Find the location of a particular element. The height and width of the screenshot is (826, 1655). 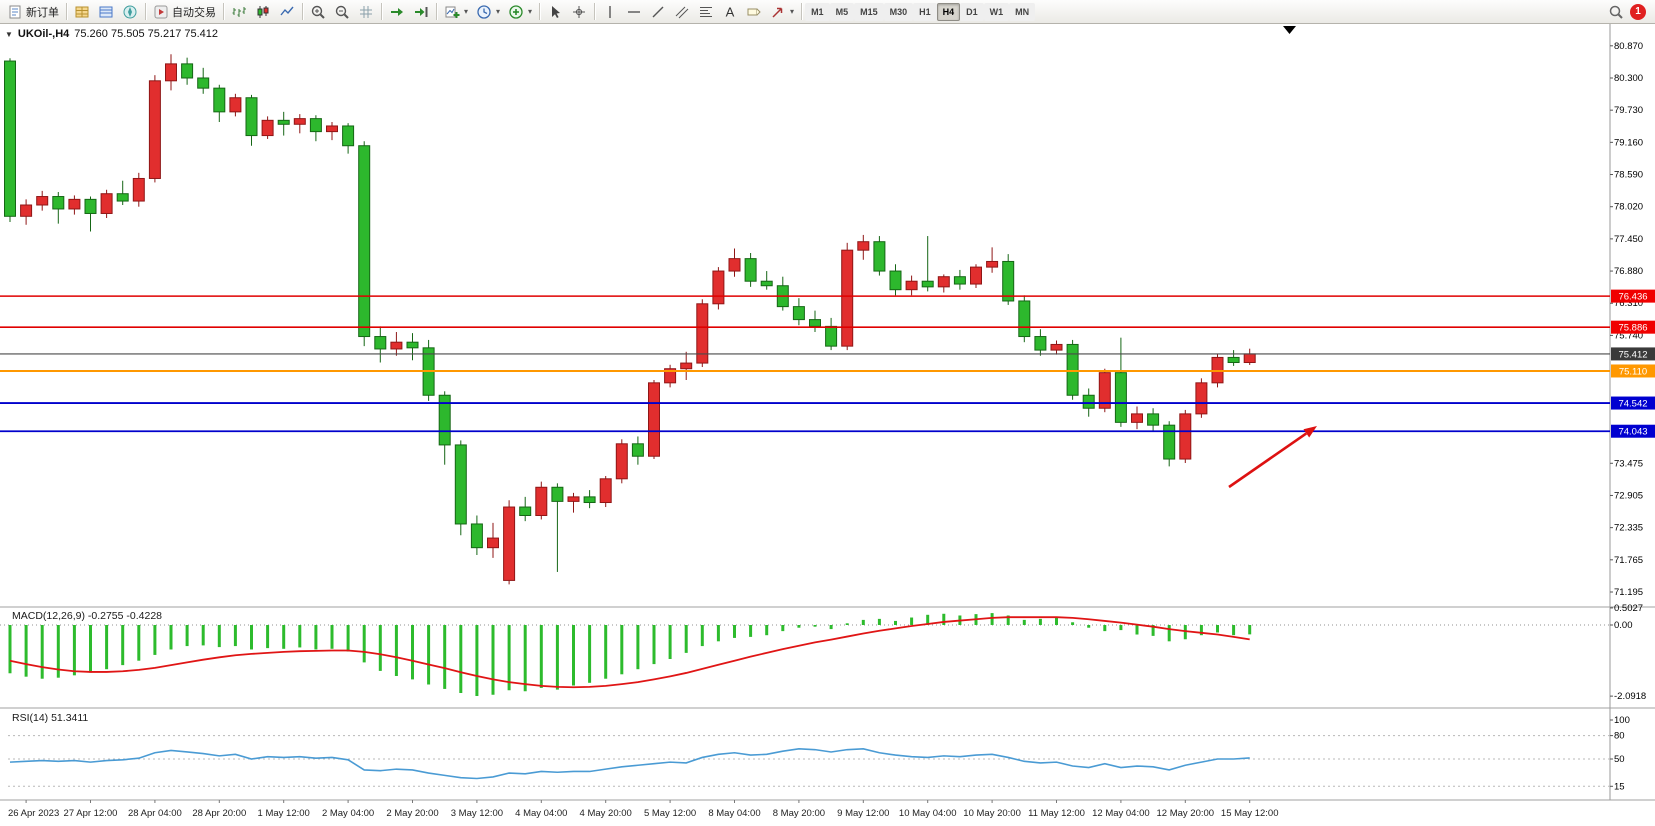

timeframe-button-m5: M5 is located at coordinates (842, 11).